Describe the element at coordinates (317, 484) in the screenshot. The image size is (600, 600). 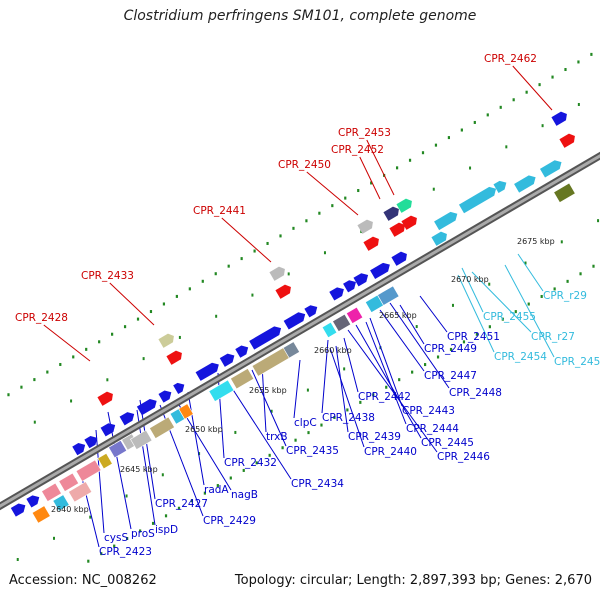
I see `label-blue: CPR_2434` at that location.